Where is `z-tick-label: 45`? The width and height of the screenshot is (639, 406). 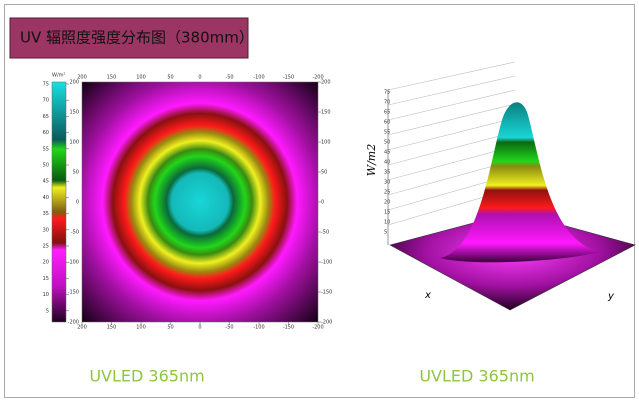
z-tick-label: 45 is located at coordinates (387, 153).